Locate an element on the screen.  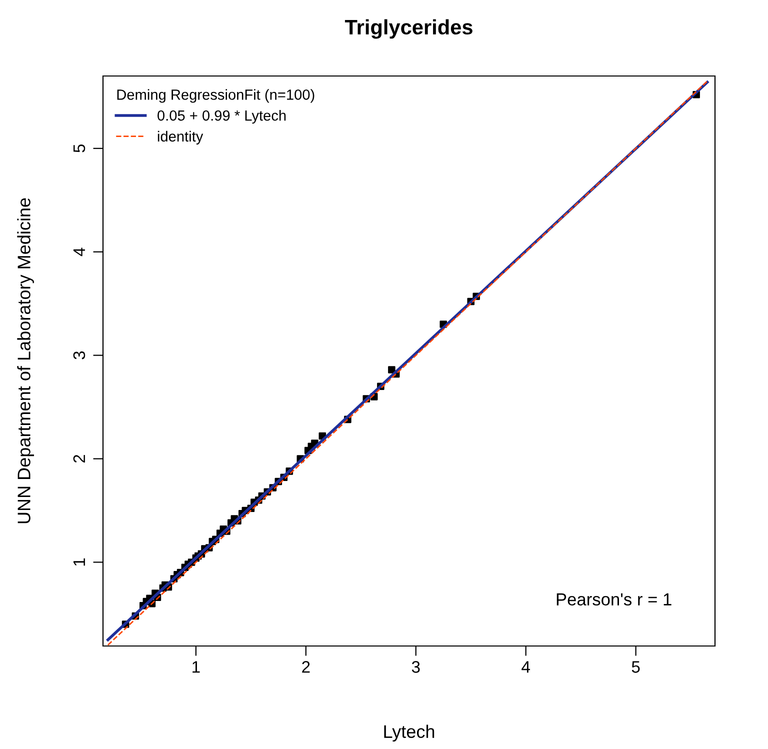
legend-label: identity is located at coordinates (181, 137).